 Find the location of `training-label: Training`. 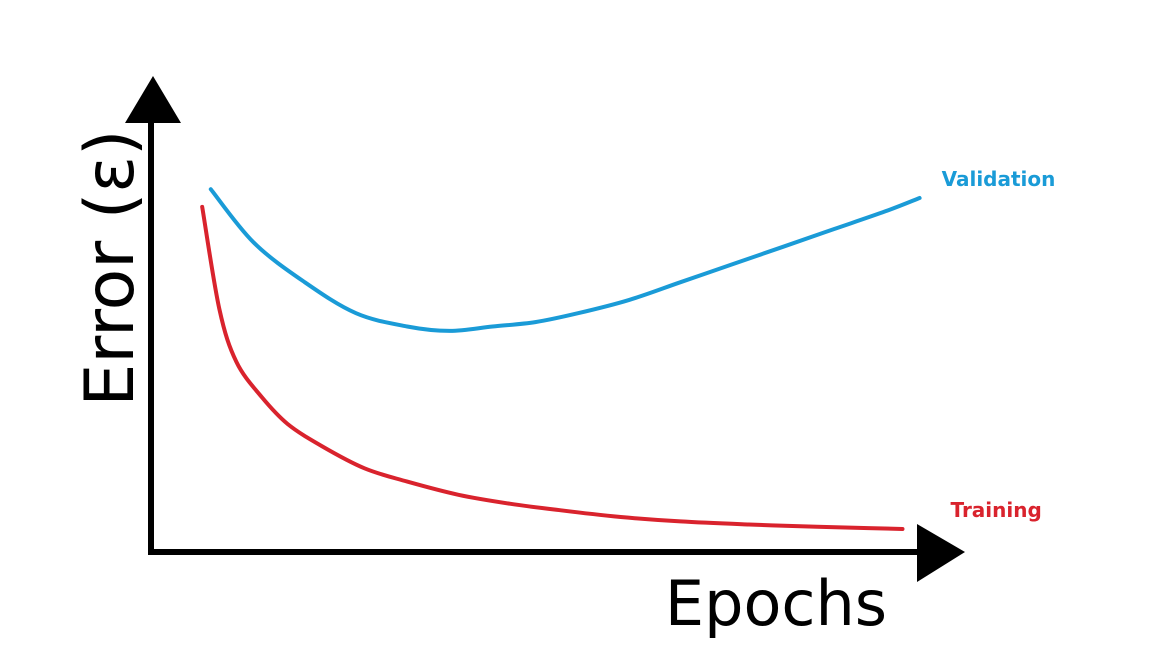

training-label: Training is located at coordinates (996, 510).